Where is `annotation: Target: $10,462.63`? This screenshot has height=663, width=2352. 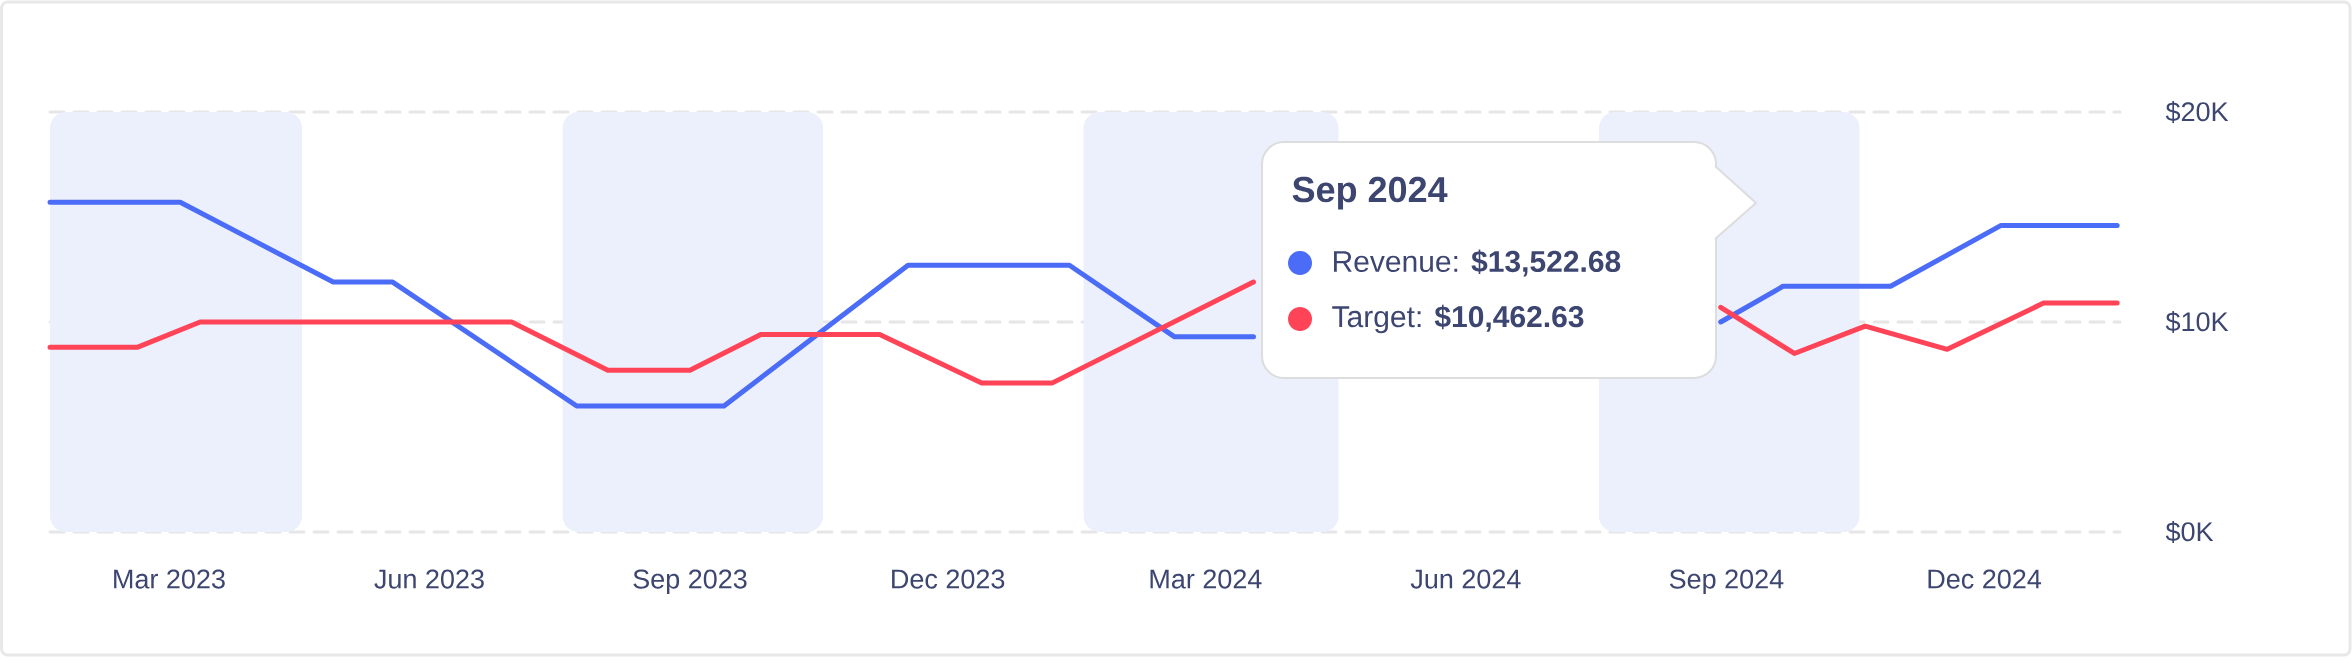
annotation: Target: $10,462.63 is located at coordinates (1458, 319).